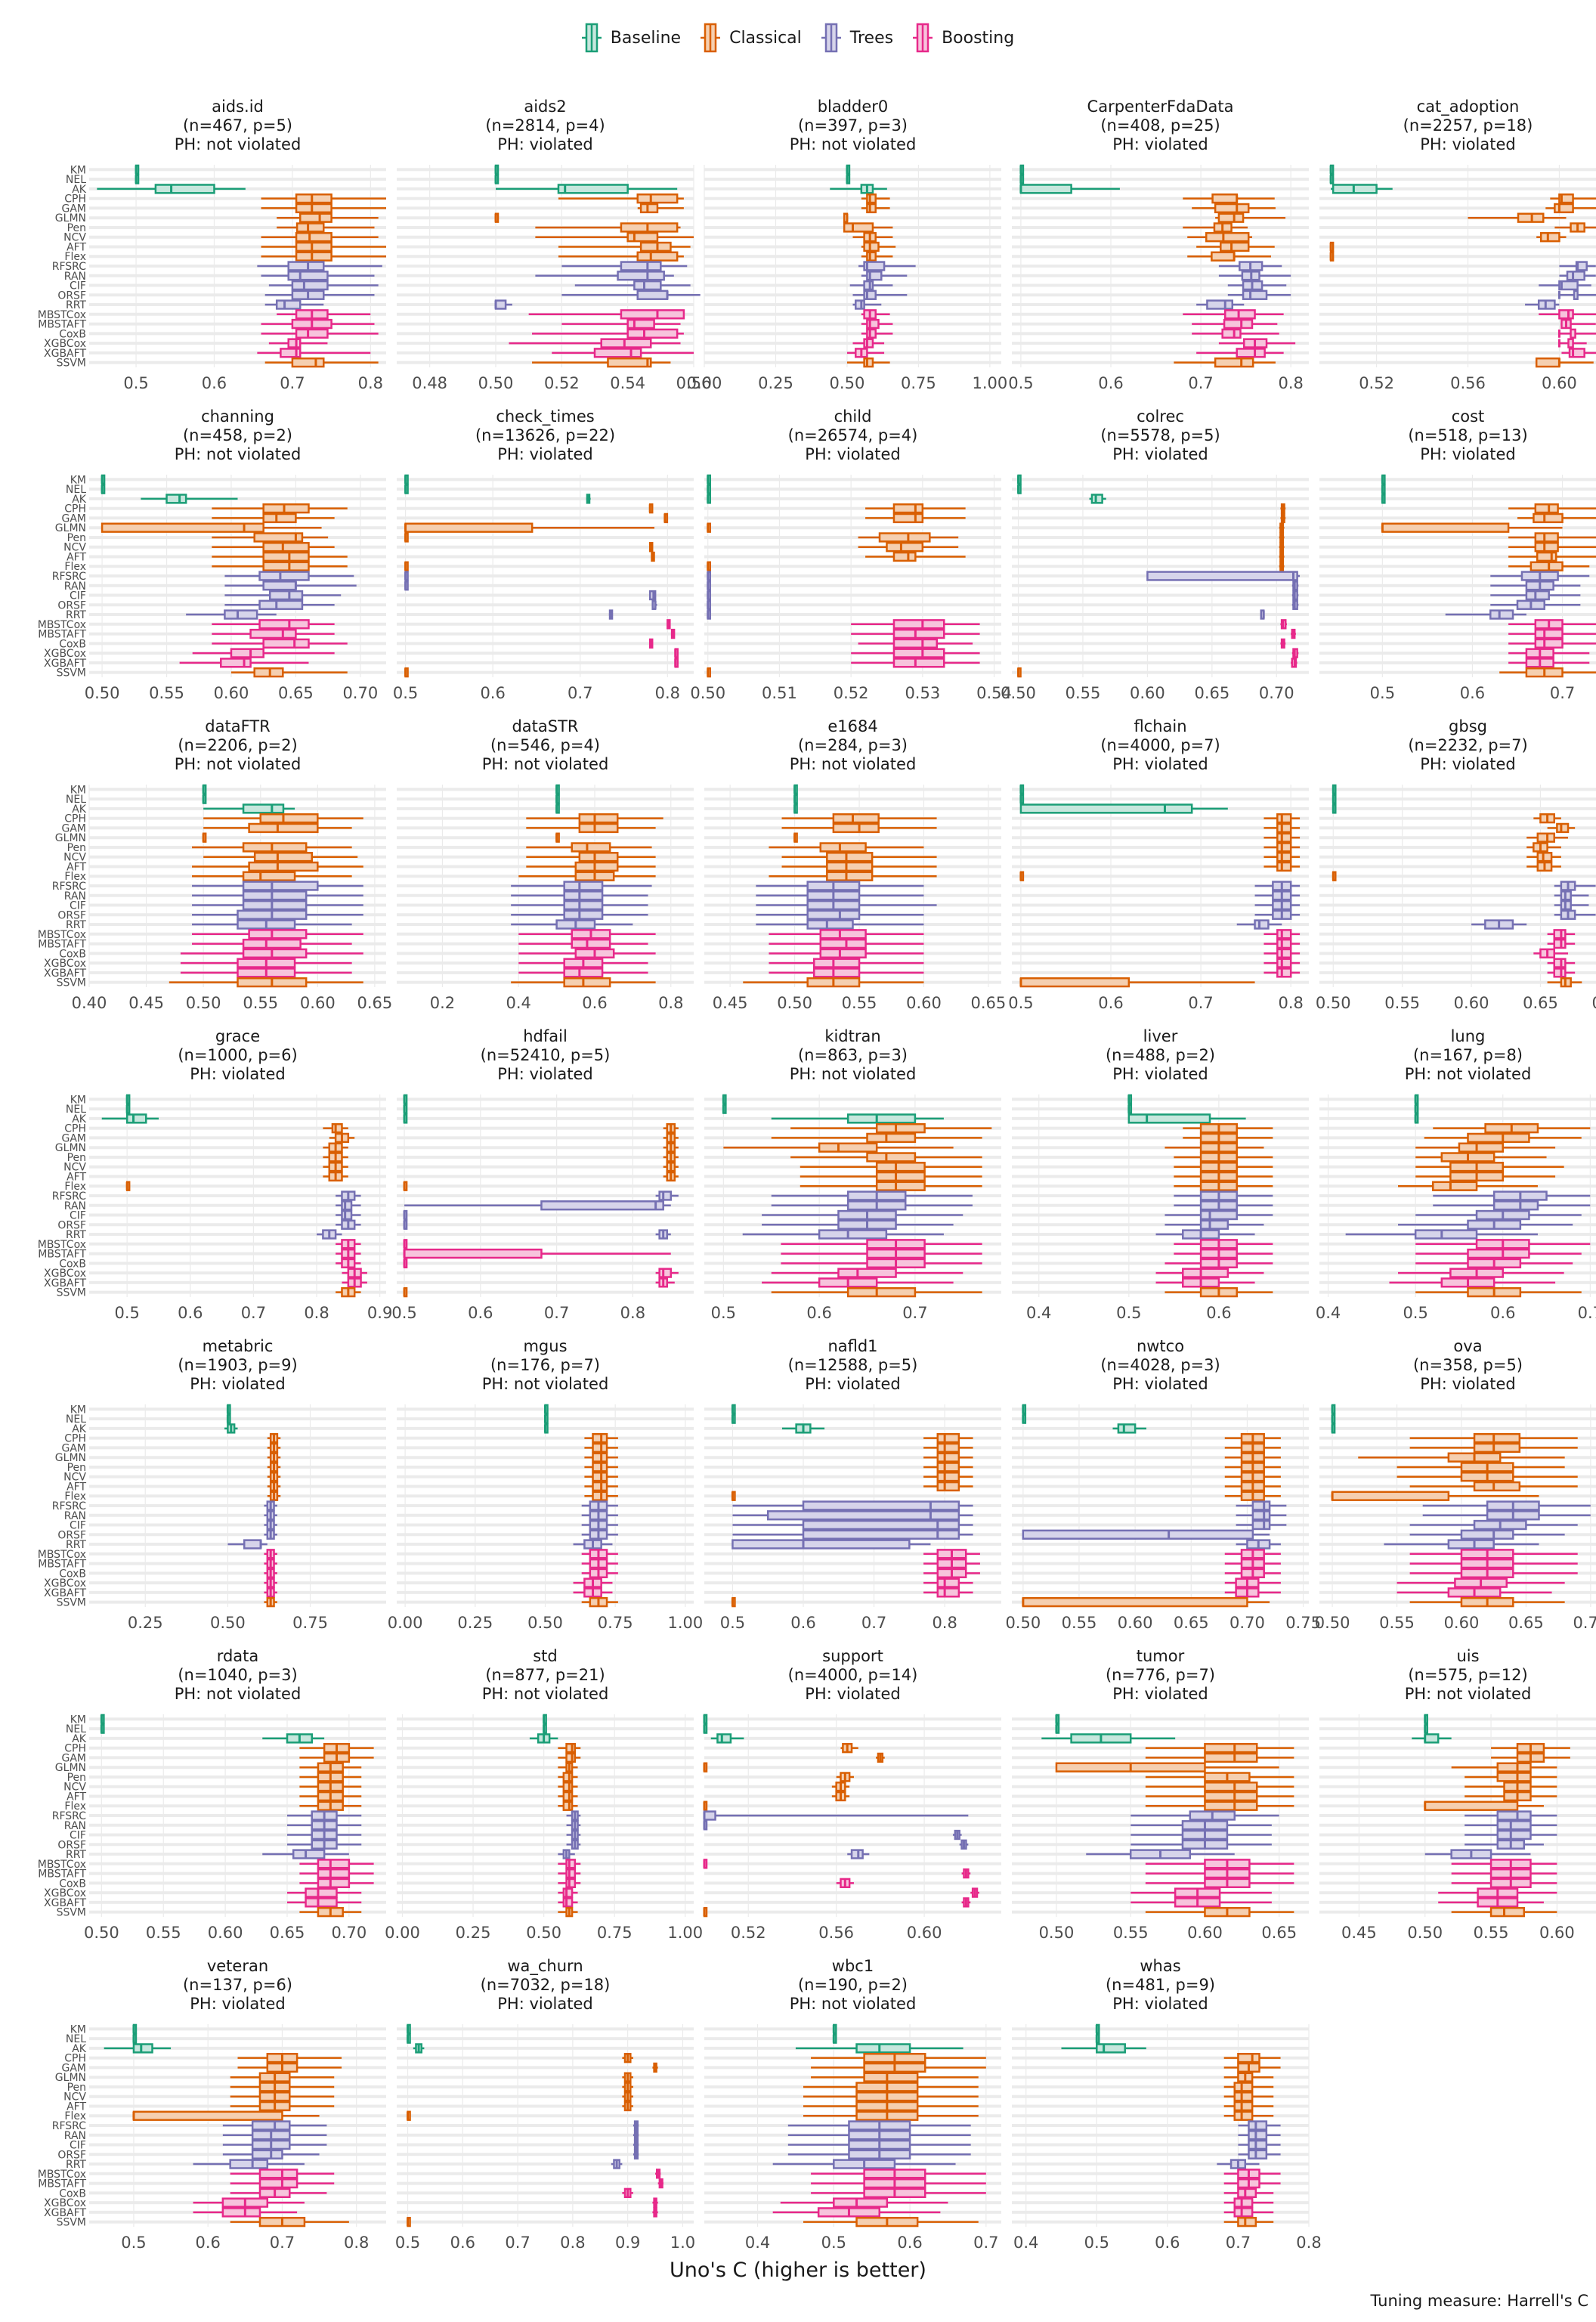 The image size is (1596, 2322). I want to click on y-tick-label: GAM, so click(73, 209).